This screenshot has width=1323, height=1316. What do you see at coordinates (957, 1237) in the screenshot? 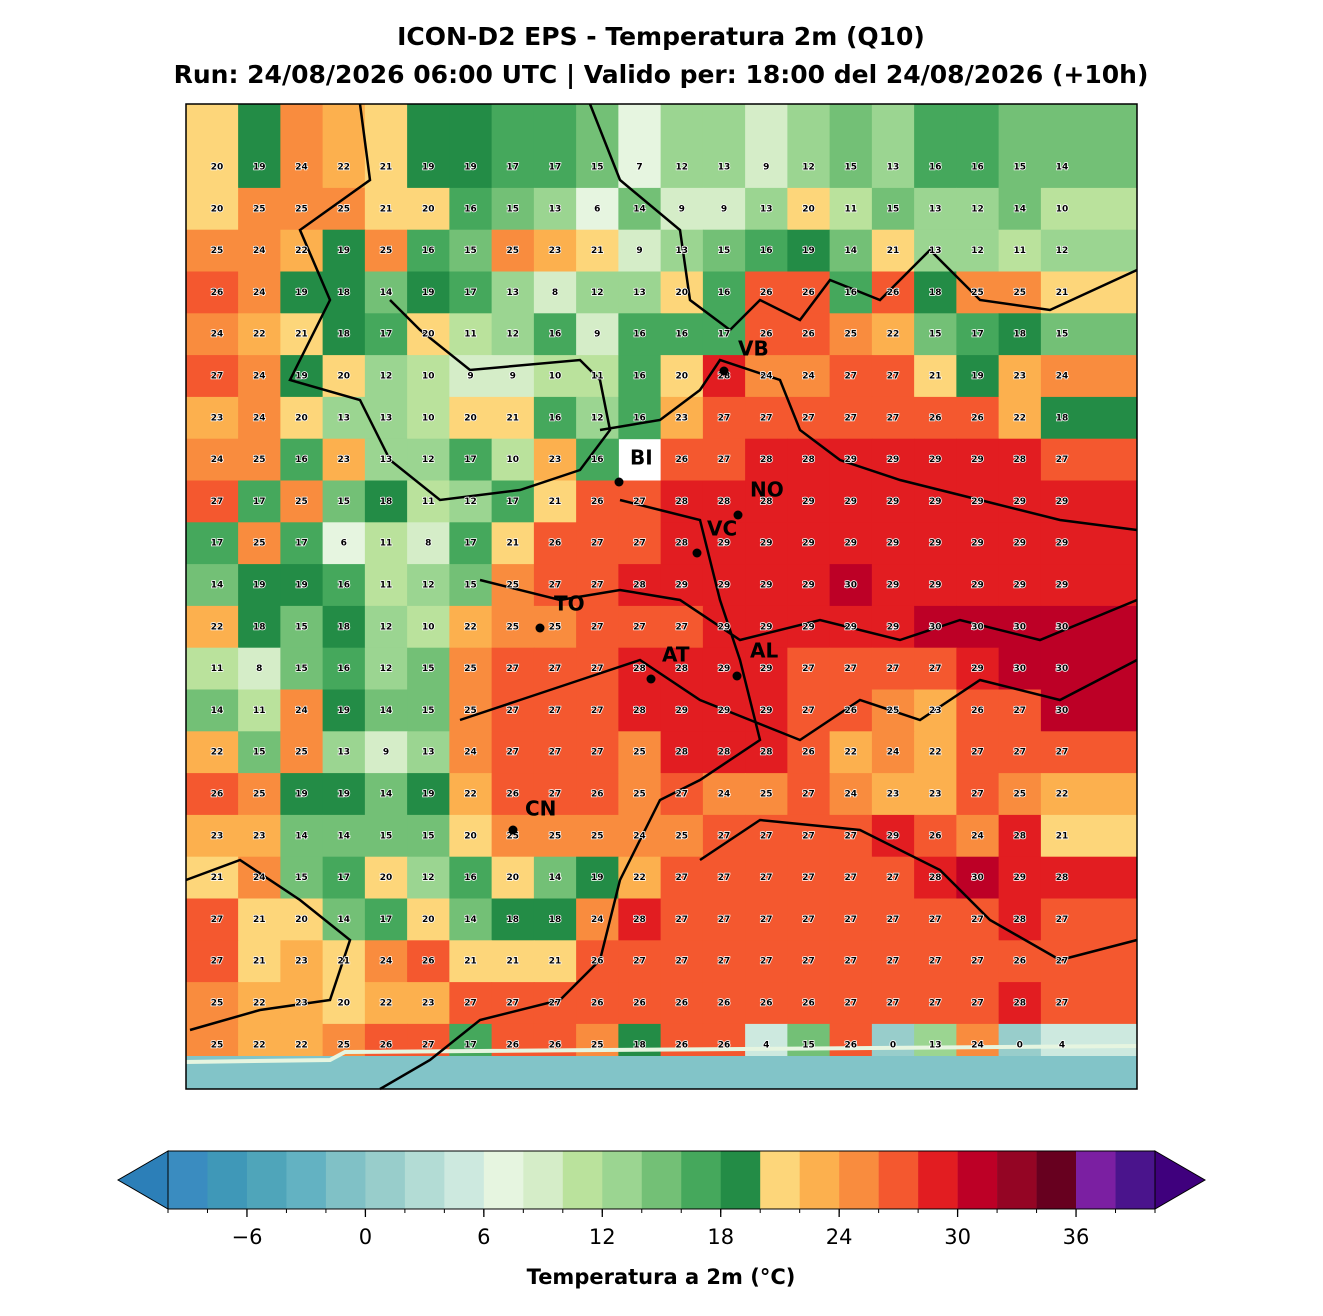
I see `colorbar-tick-label: 30` at bounding box center [957, 1237].